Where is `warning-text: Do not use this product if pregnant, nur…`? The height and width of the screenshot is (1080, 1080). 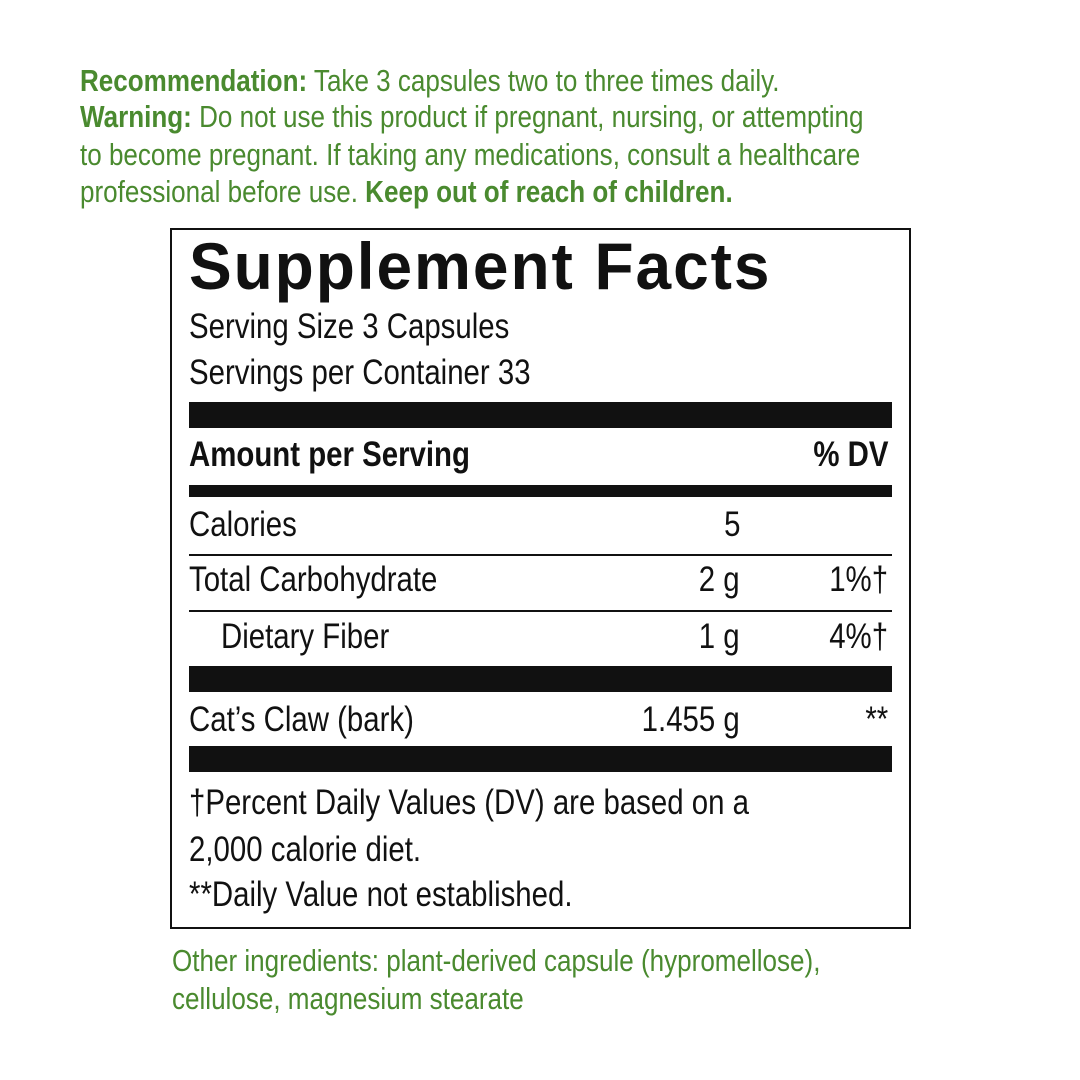
warning-text: Do not use this product if pregnant, nur… is located at coordinates (527, 116).